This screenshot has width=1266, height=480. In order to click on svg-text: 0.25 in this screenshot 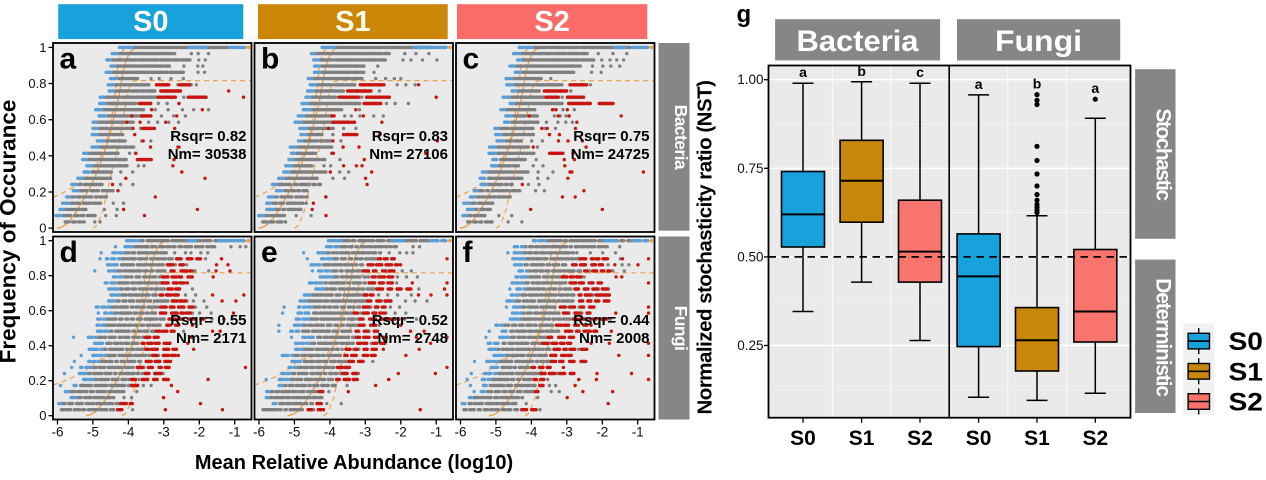, I will do `click(750, 345)`.